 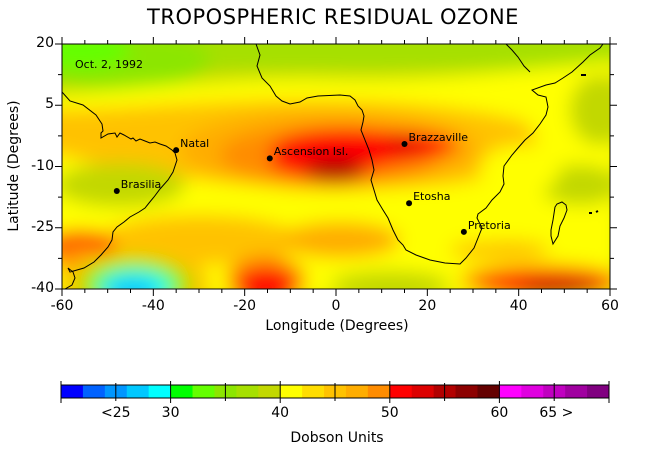 What do you see at coordinates (49, 104) in the screenshot?
I see `y-tick-label: 5` at bounding box center [49, 104].